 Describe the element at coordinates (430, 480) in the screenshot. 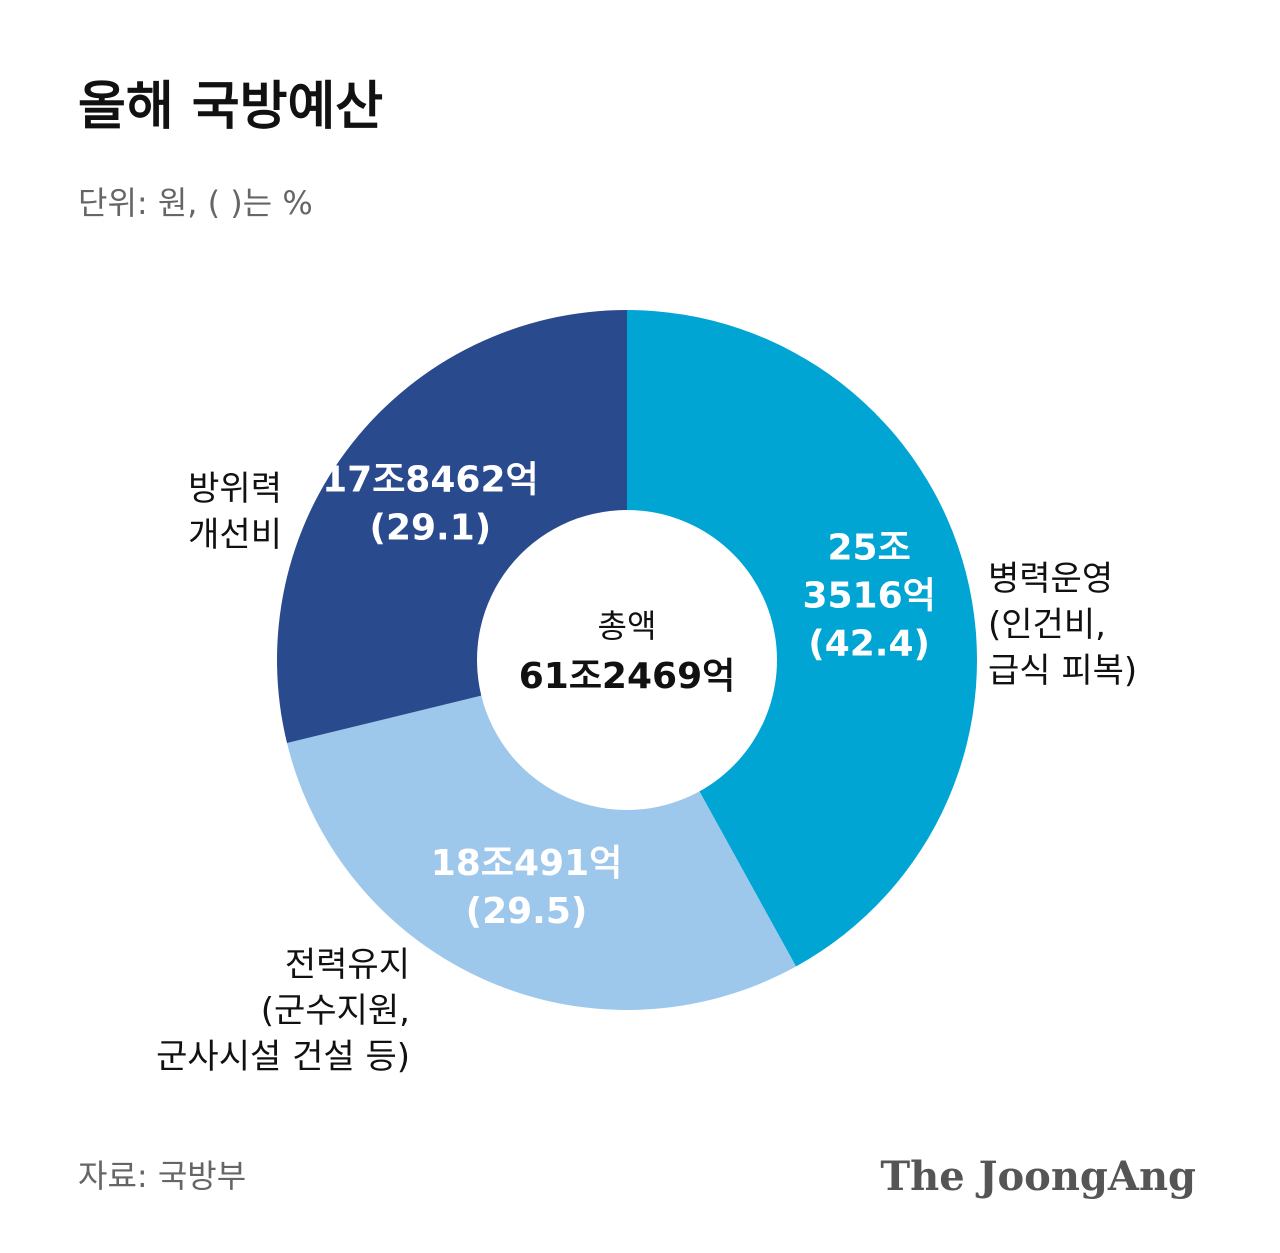

I see `amount-label: 17조8462억` at that location.